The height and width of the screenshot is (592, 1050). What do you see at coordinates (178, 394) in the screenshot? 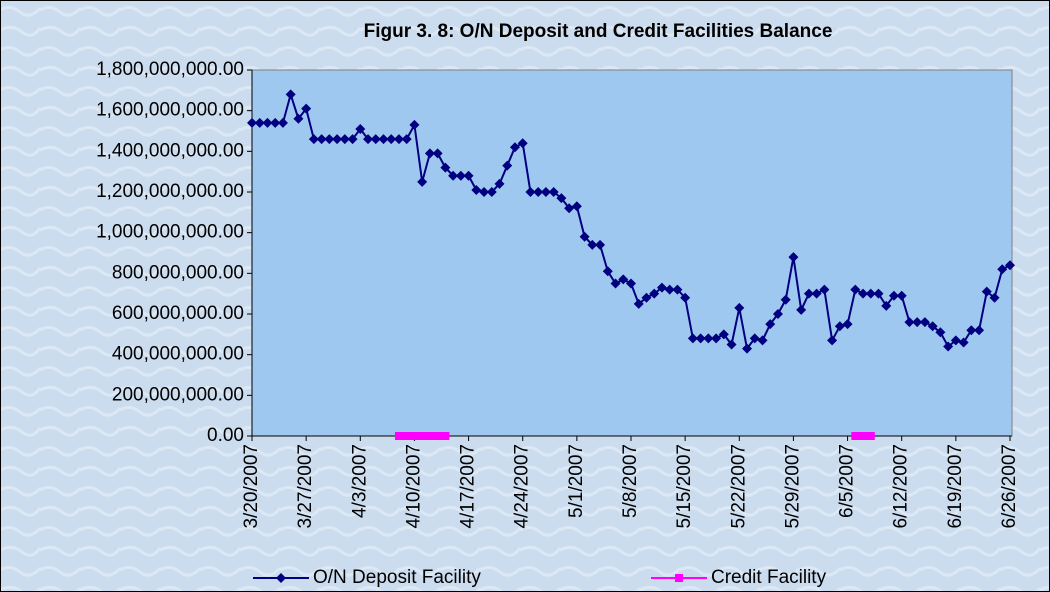
I see `y-tick-label: 200,000,000.00` at bounding box center [178, 394].